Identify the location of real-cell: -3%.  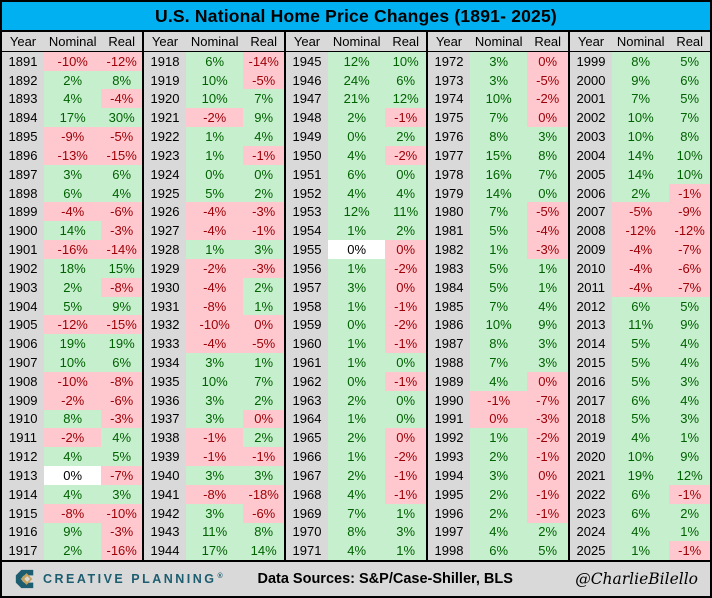
(263, 268).